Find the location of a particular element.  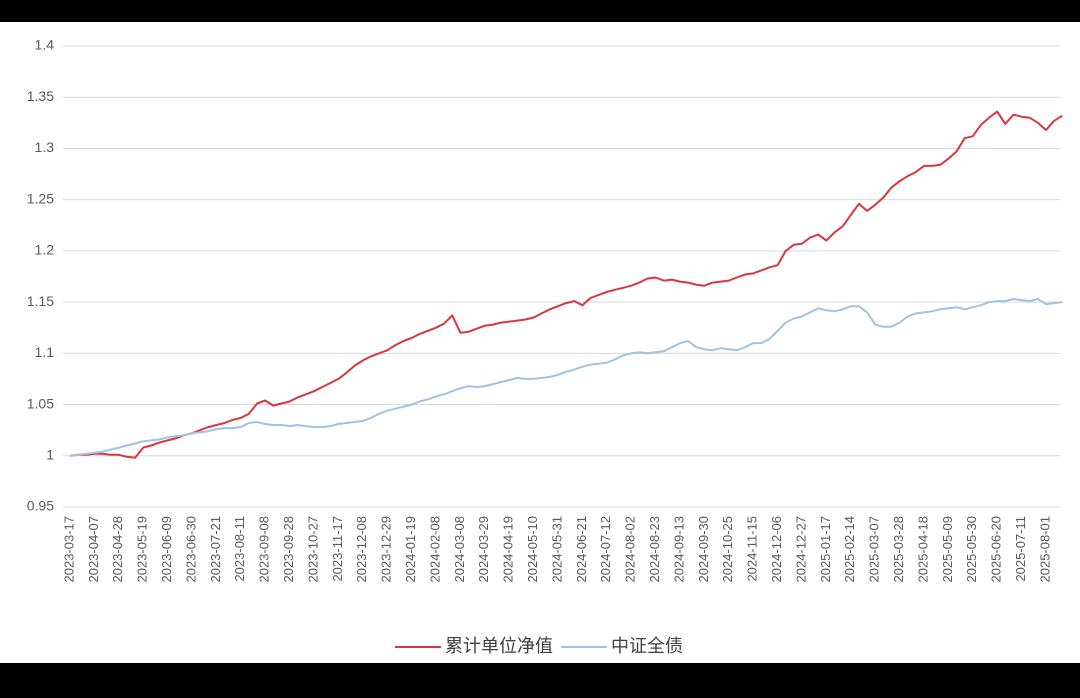

y-tick-label: 1 is located at coordinates (50, 454).